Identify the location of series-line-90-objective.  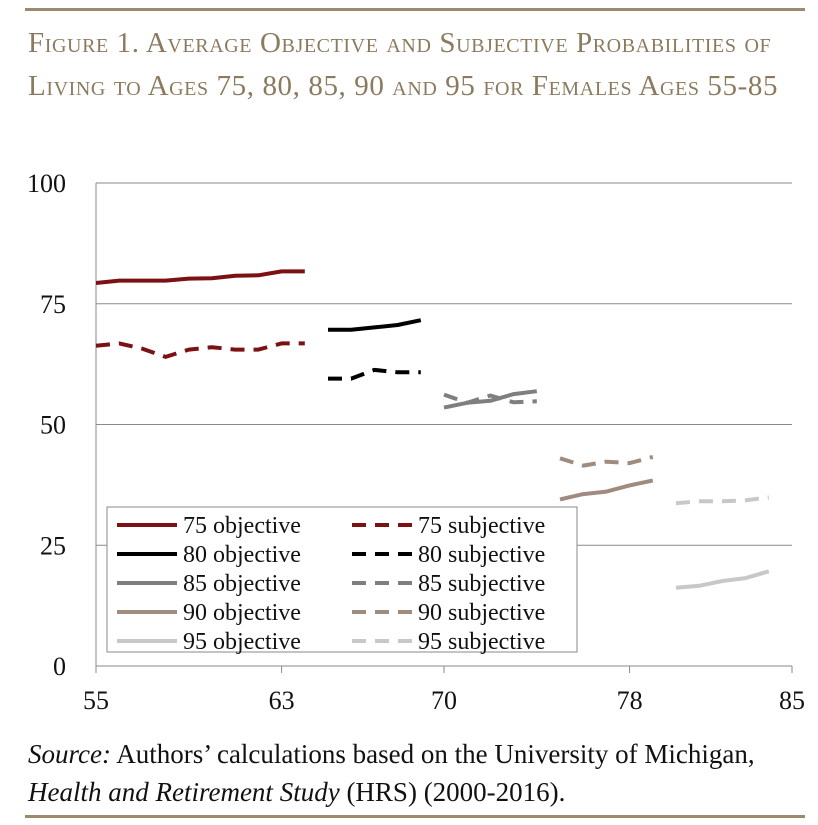
(606, 490).